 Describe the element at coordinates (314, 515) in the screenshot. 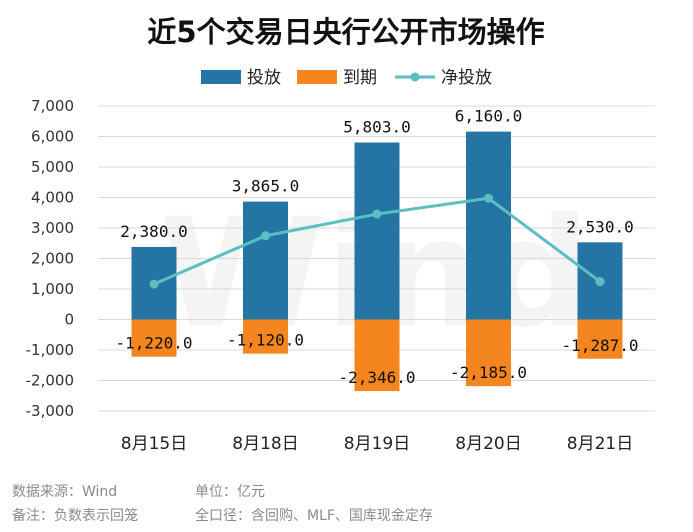

I see `caliber-note: 全口径：含回购、MLF、国库现金定存` at that location.